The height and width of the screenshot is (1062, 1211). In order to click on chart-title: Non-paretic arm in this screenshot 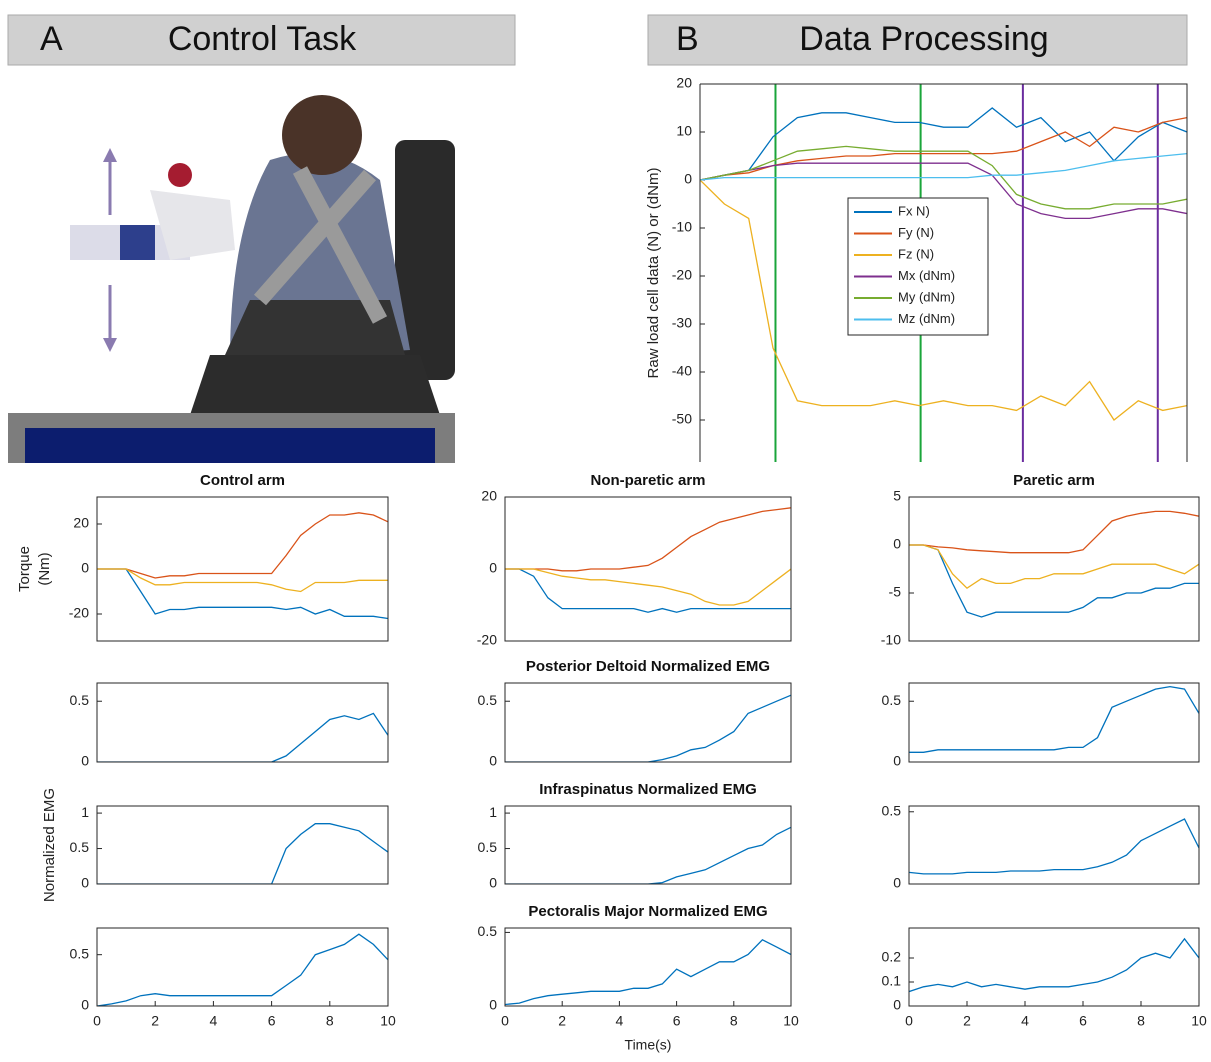, I will do `click(647, 480)`.